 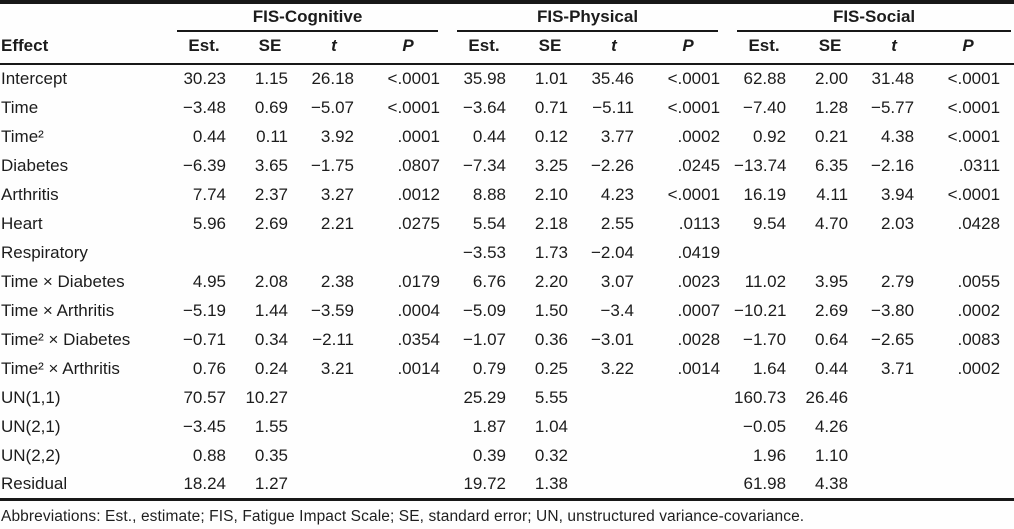 What do you see at coordinates (333, 339) in the screenshot?
I see `value-cell: −2.11` at bounding box center [333, 339].